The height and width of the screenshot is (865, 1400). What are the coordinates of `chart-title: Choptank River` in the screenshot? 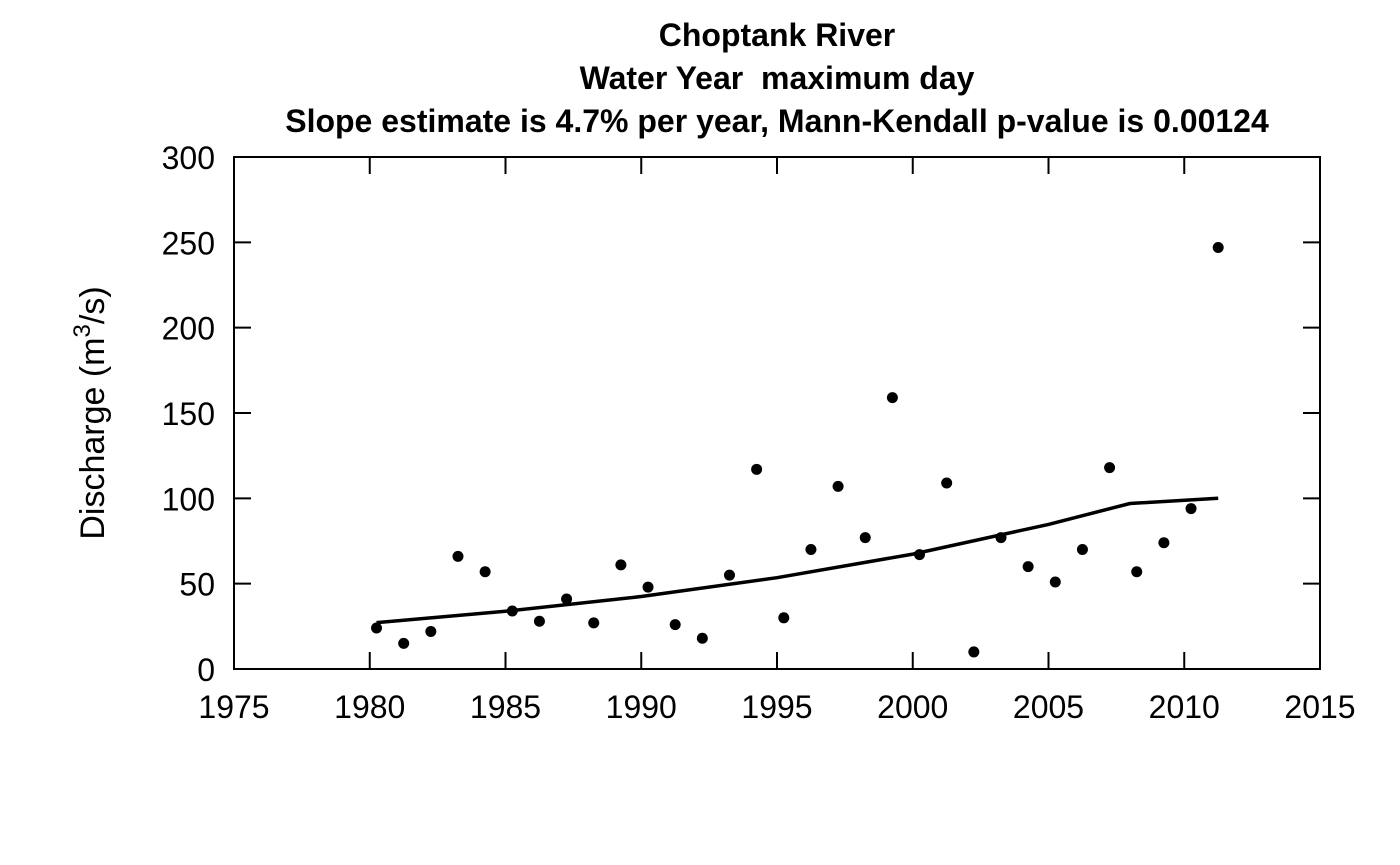 It's located at (777, 35).